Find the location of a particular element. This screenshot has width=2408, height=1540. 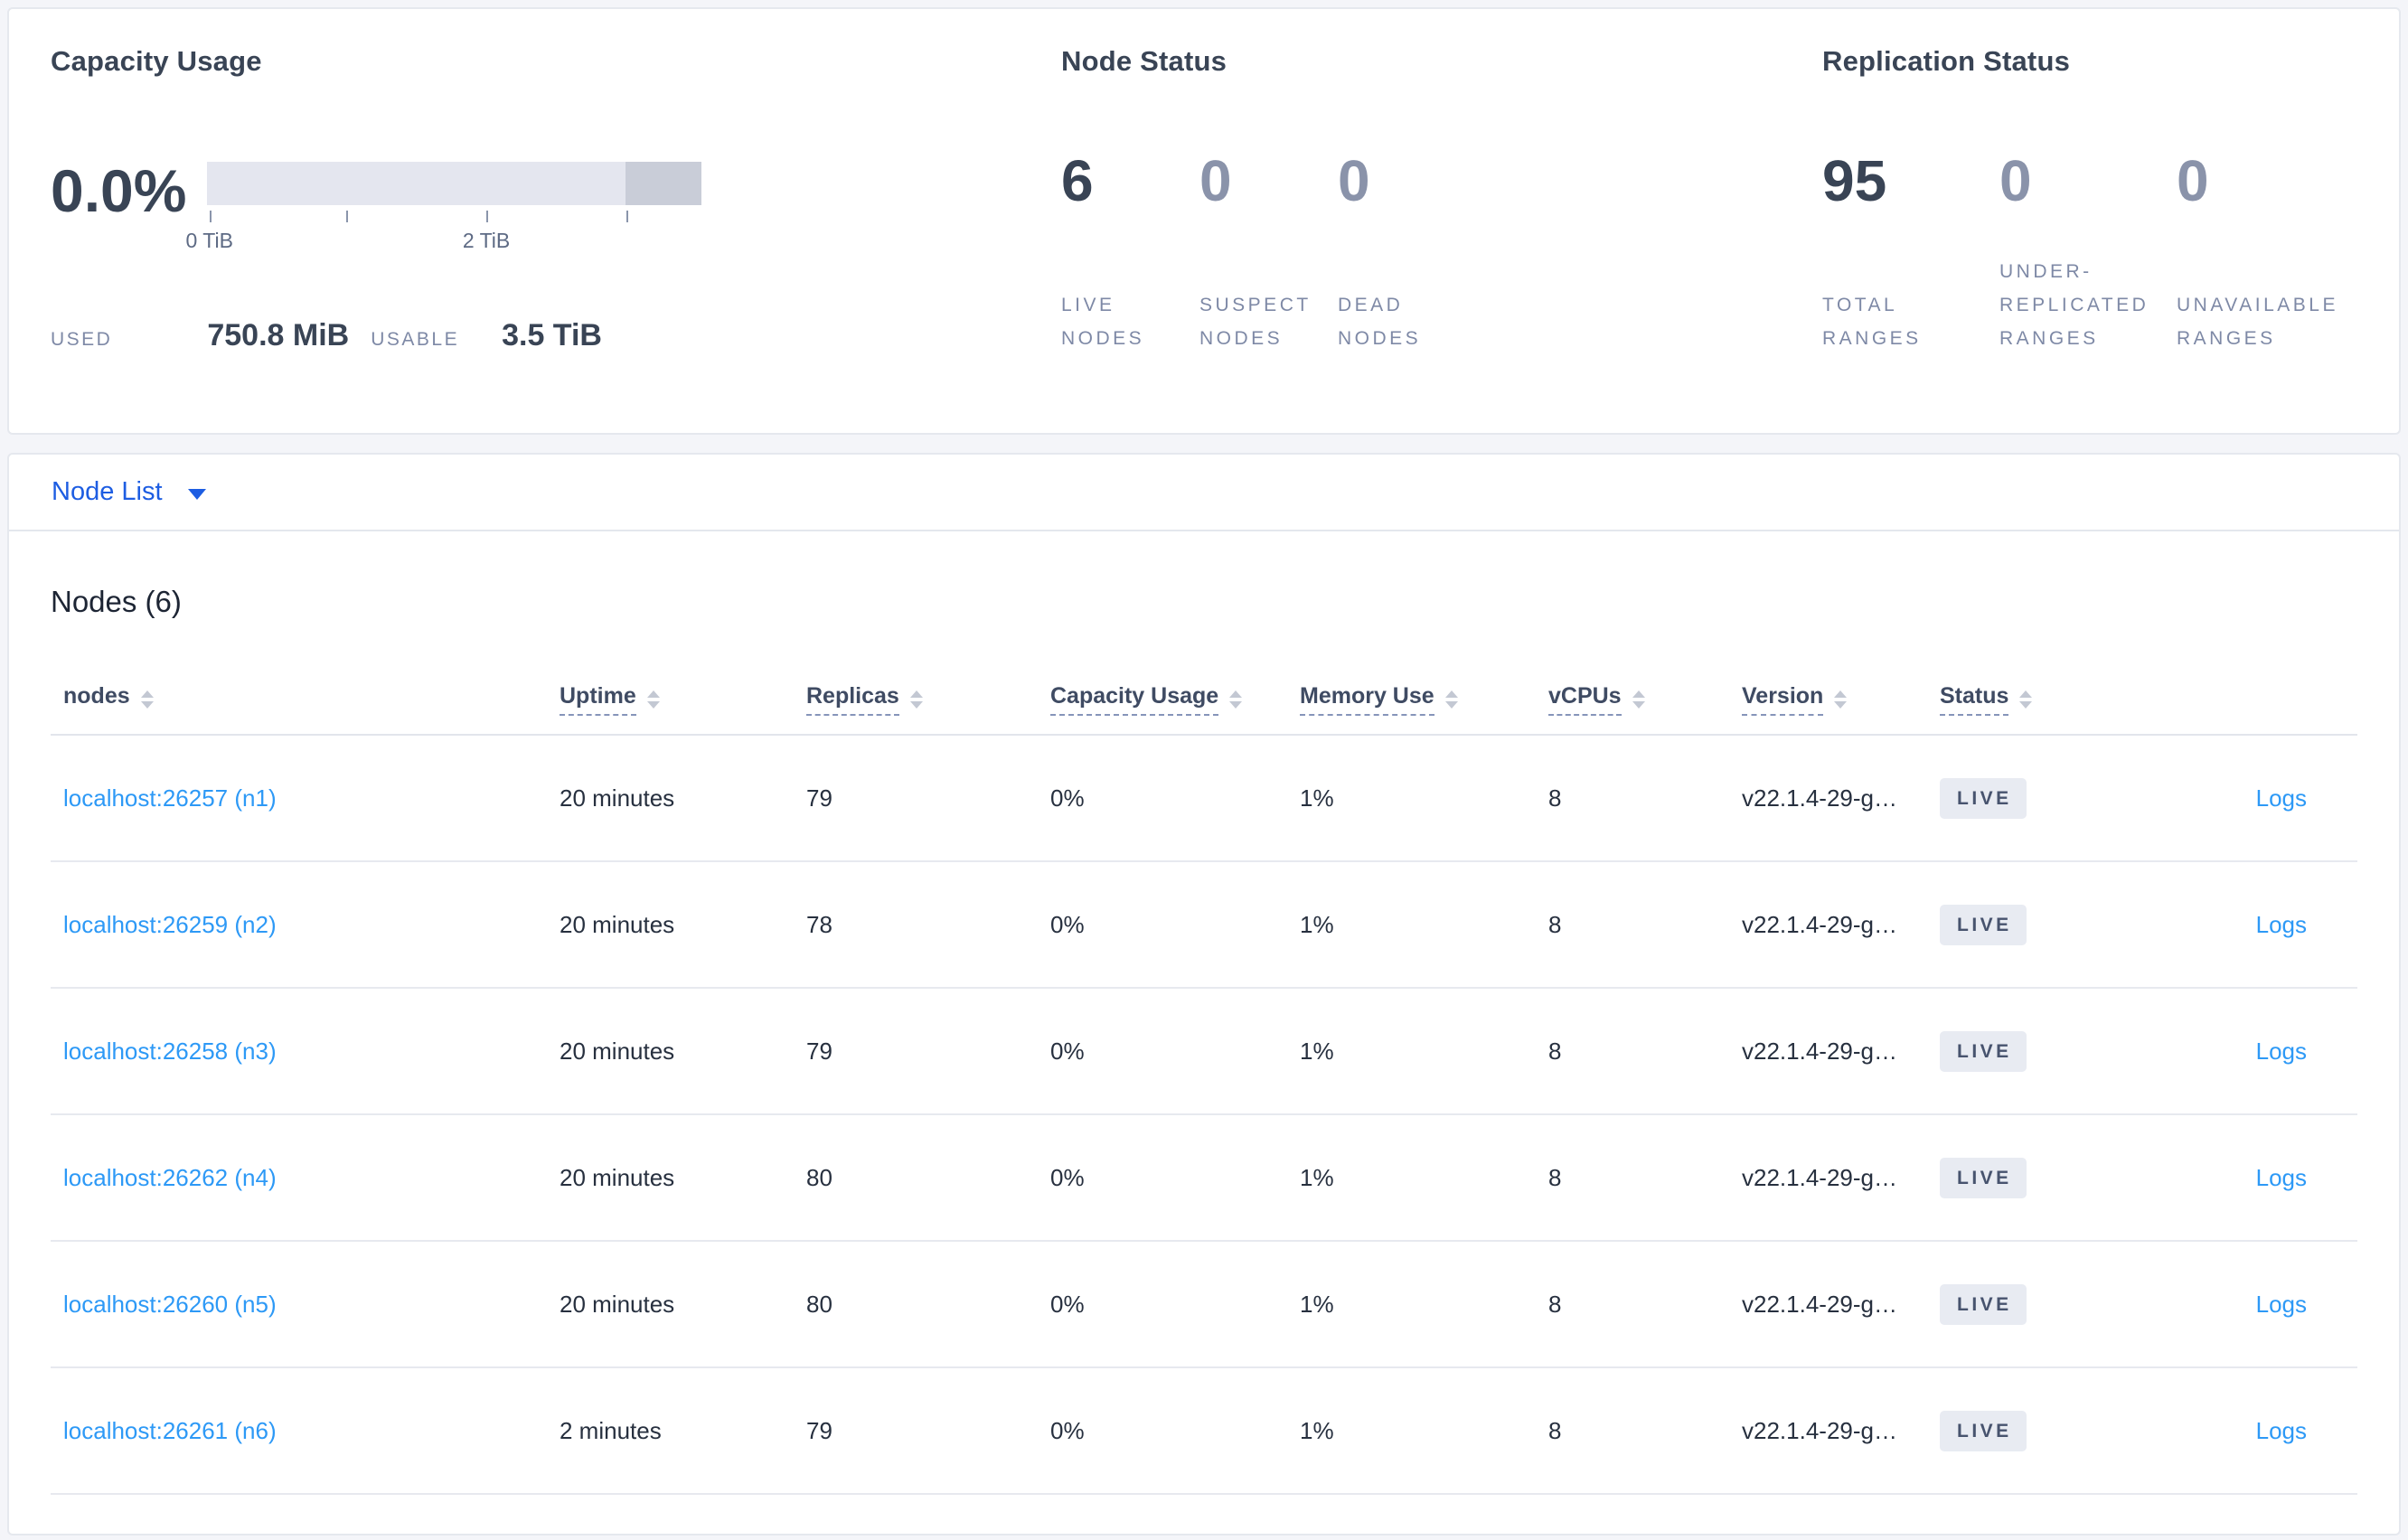

node-link: localhost:26258 (n3) is located at coordinates (170, 1051).